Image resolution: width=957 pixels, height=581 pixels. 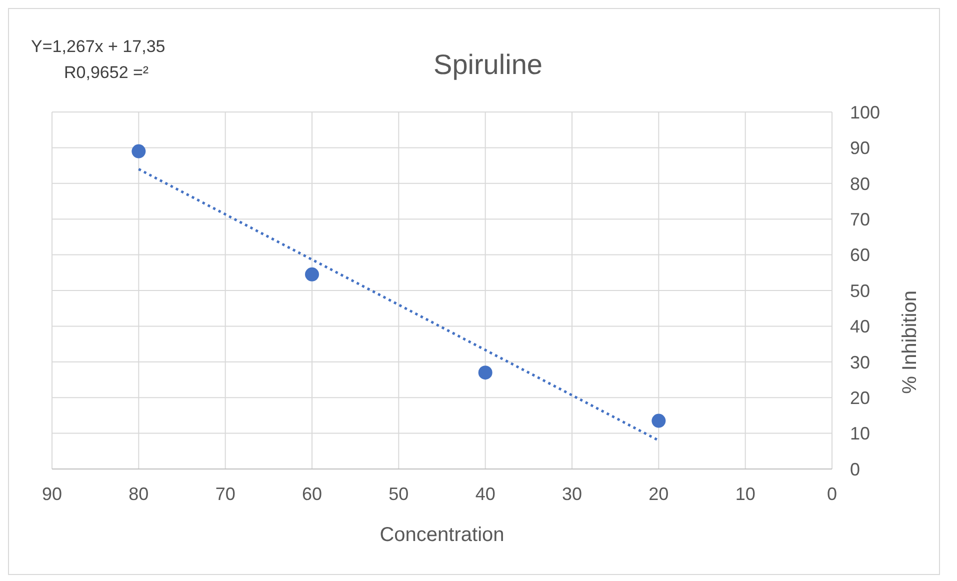 I want to click on y-tick-label: 60, so click(x=860, y=255).